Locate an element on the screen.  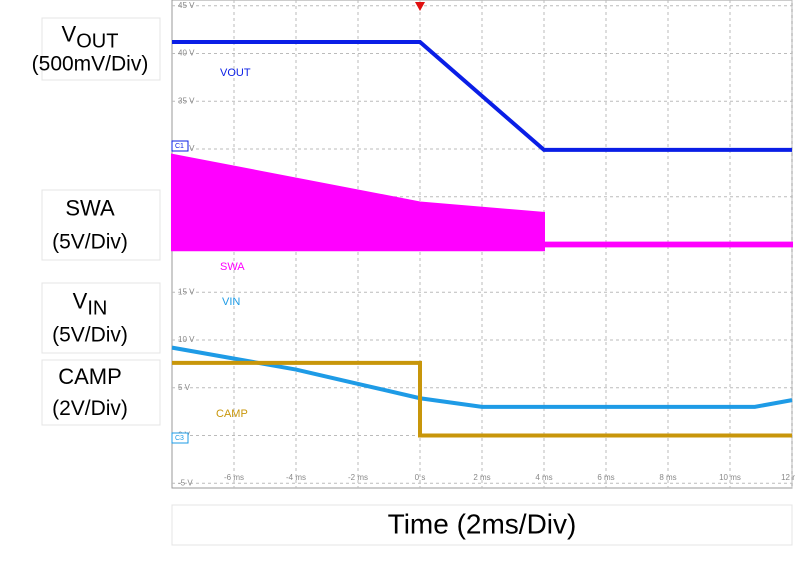
trace-label: VIN is located at coordinates (231, 302).